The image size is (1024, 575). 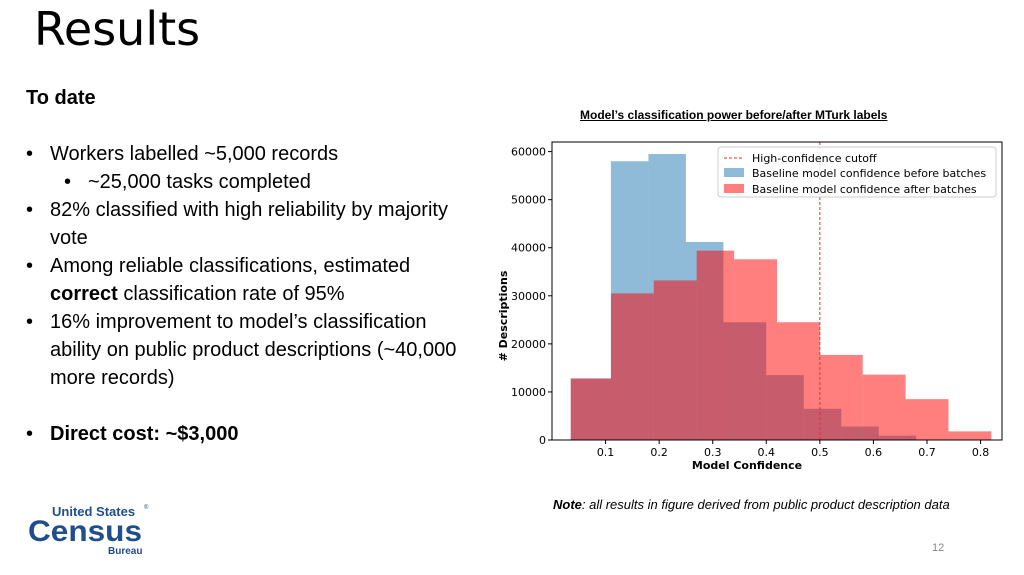 What do you see at coordinates (884, 407) in the screenshot?
I see `histogram-bar-series2-bin8` at bounding box center [884, 407].